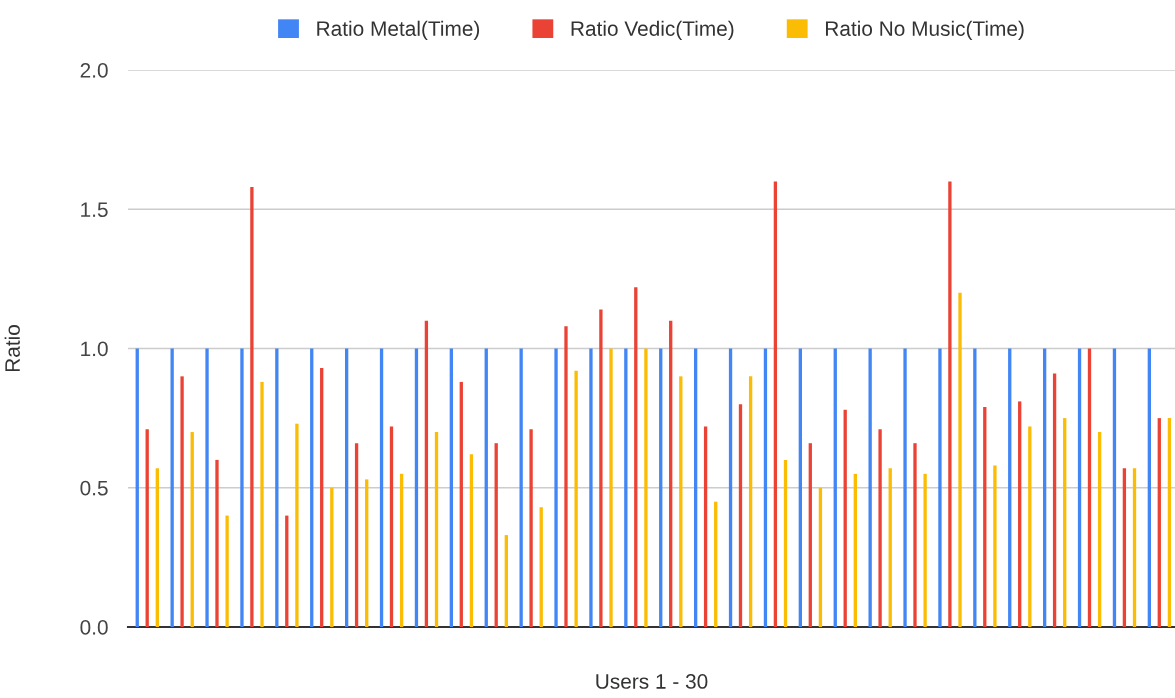  What do you see at coordinates (94, 627) in the screenshot?
I see `y-tick-label: 0.0` at bounding box center [94, 627].